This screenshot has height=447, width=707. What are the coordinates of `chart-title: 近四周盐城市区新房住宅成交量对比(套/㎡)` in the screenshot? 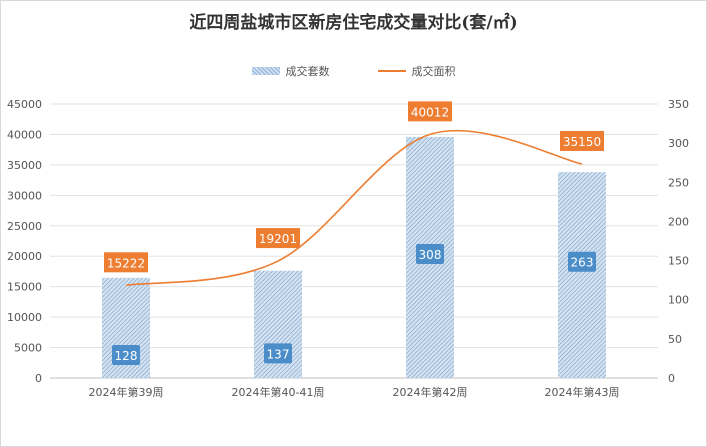 It's located at (353, 23).